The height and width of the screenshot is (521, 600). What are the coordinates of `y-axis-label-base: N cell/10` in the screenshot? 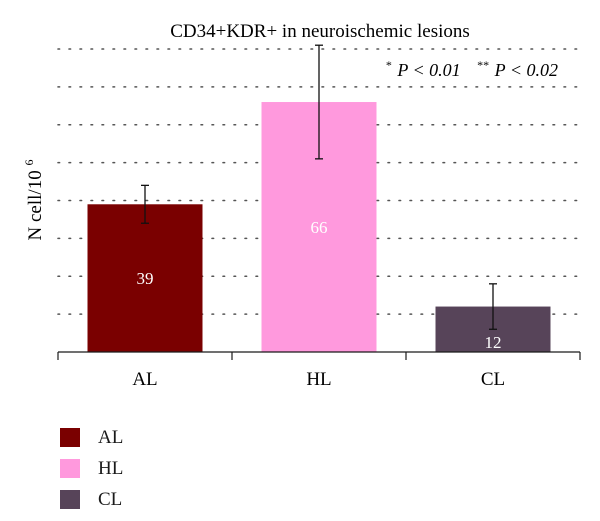 It's located at (35, 205).